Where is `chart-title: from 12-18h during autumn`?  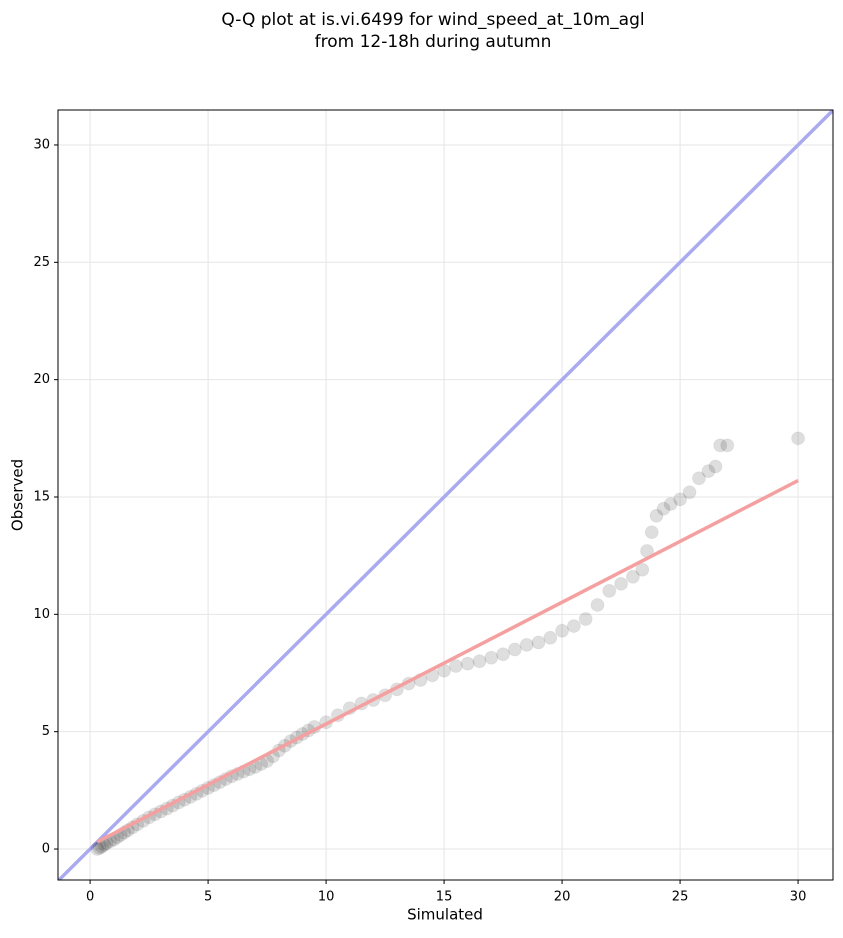 chart-title: from 12-18h during autumn is located at coordinates (433, 42).